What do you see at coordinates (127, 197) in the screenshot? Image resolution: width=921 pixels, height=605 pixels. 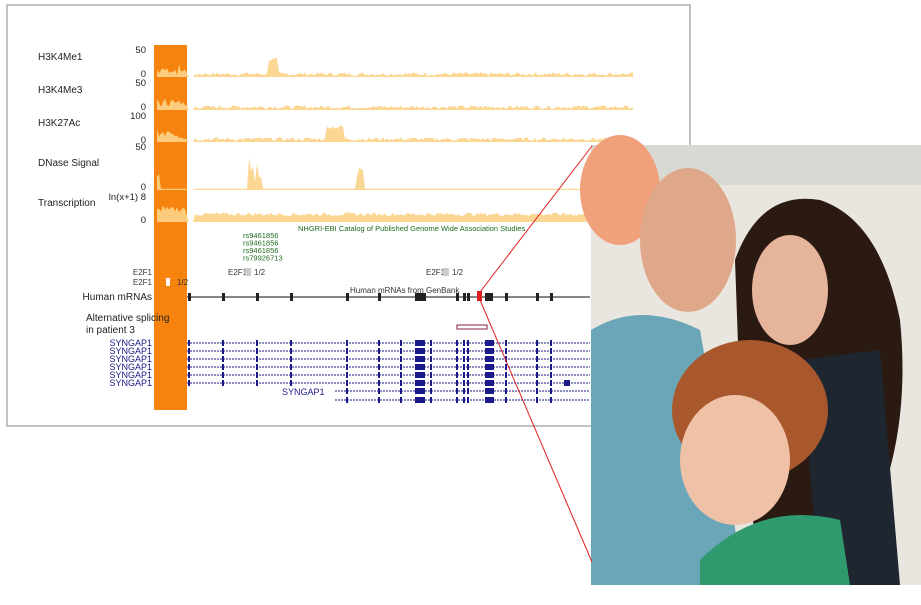 I see `scale-max: ln(x+1) 8` at bounding box center [127, 197].